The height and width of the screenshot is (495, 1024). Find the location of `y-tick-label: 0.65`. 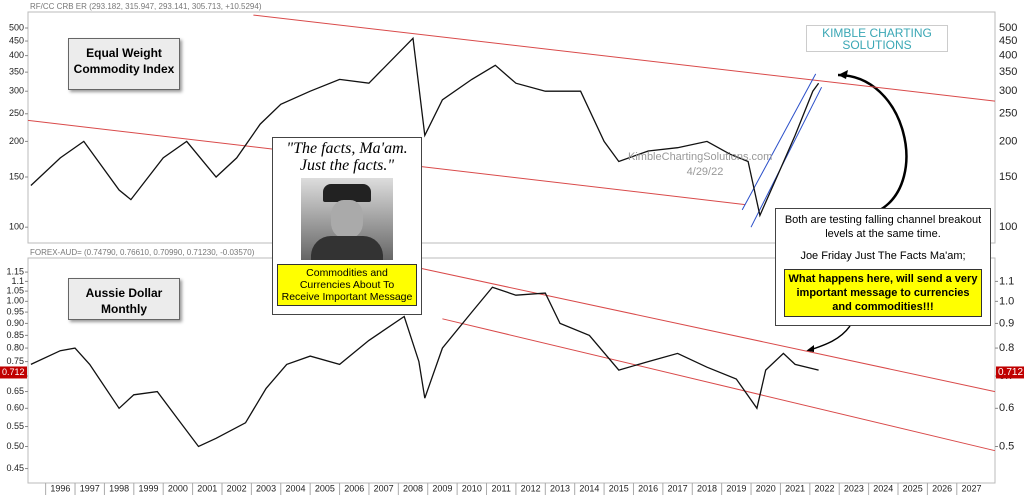

y-tick-label: 0.65 is located at coordinates (15, 391).